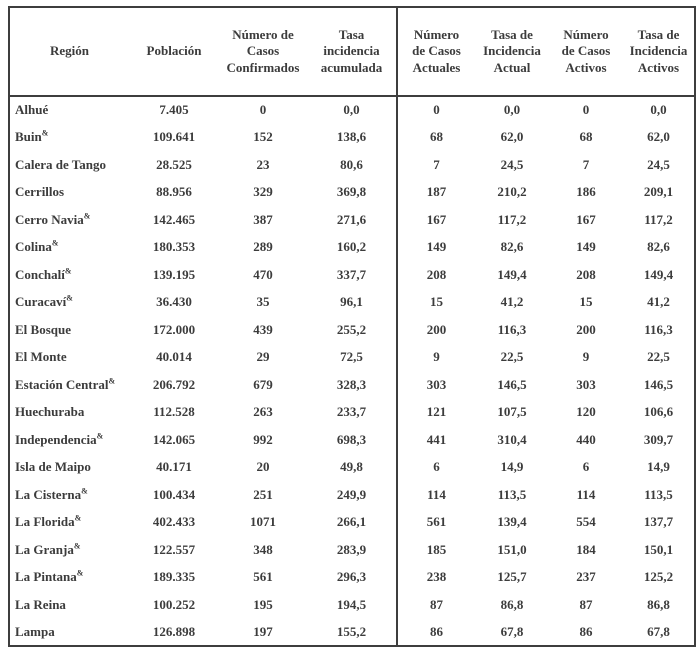  I want to click on region-name: Cerrillos, so click(40, 192).